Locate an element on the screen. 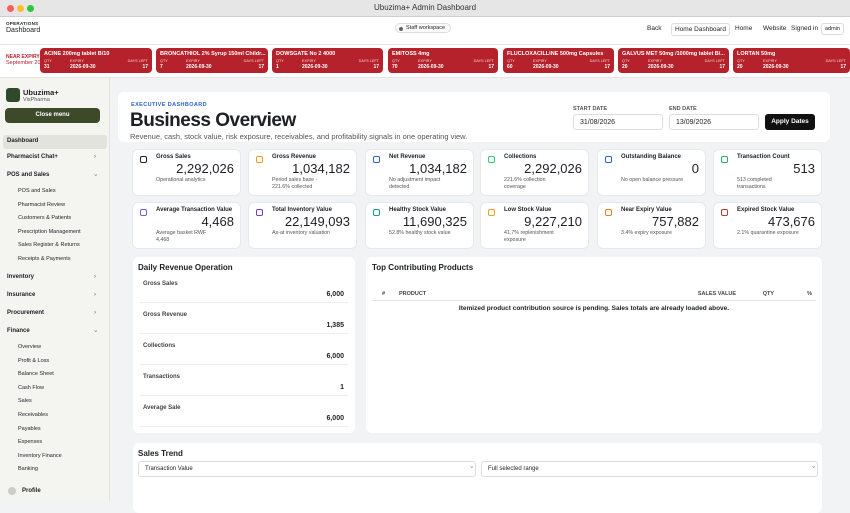 The width and height of the screenshot is (850, 513). sidebar-item: Inventory is located at coordinates (21, 277).